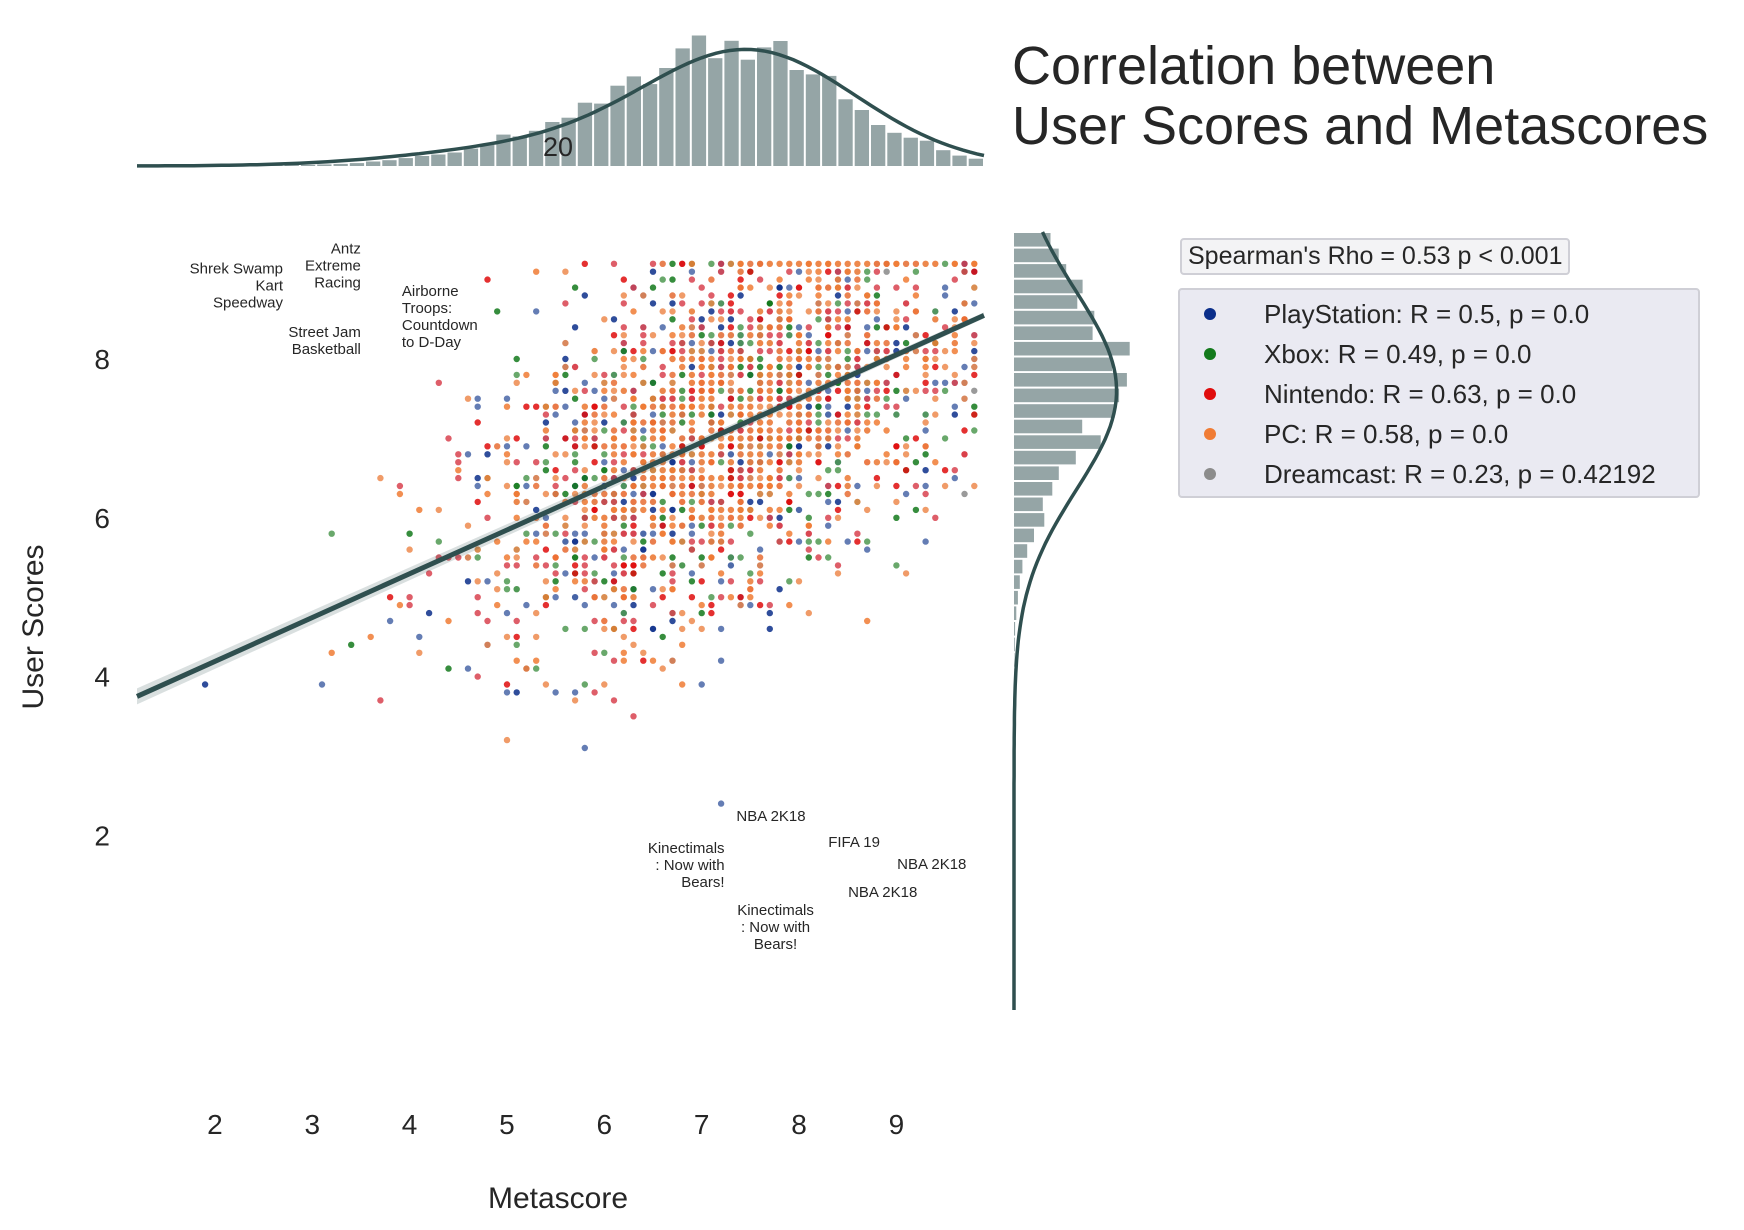 Image resolution: width=1744 pixels, height=1230 pixels. I want to click on legend-marker-pc, so click(1210, 434).